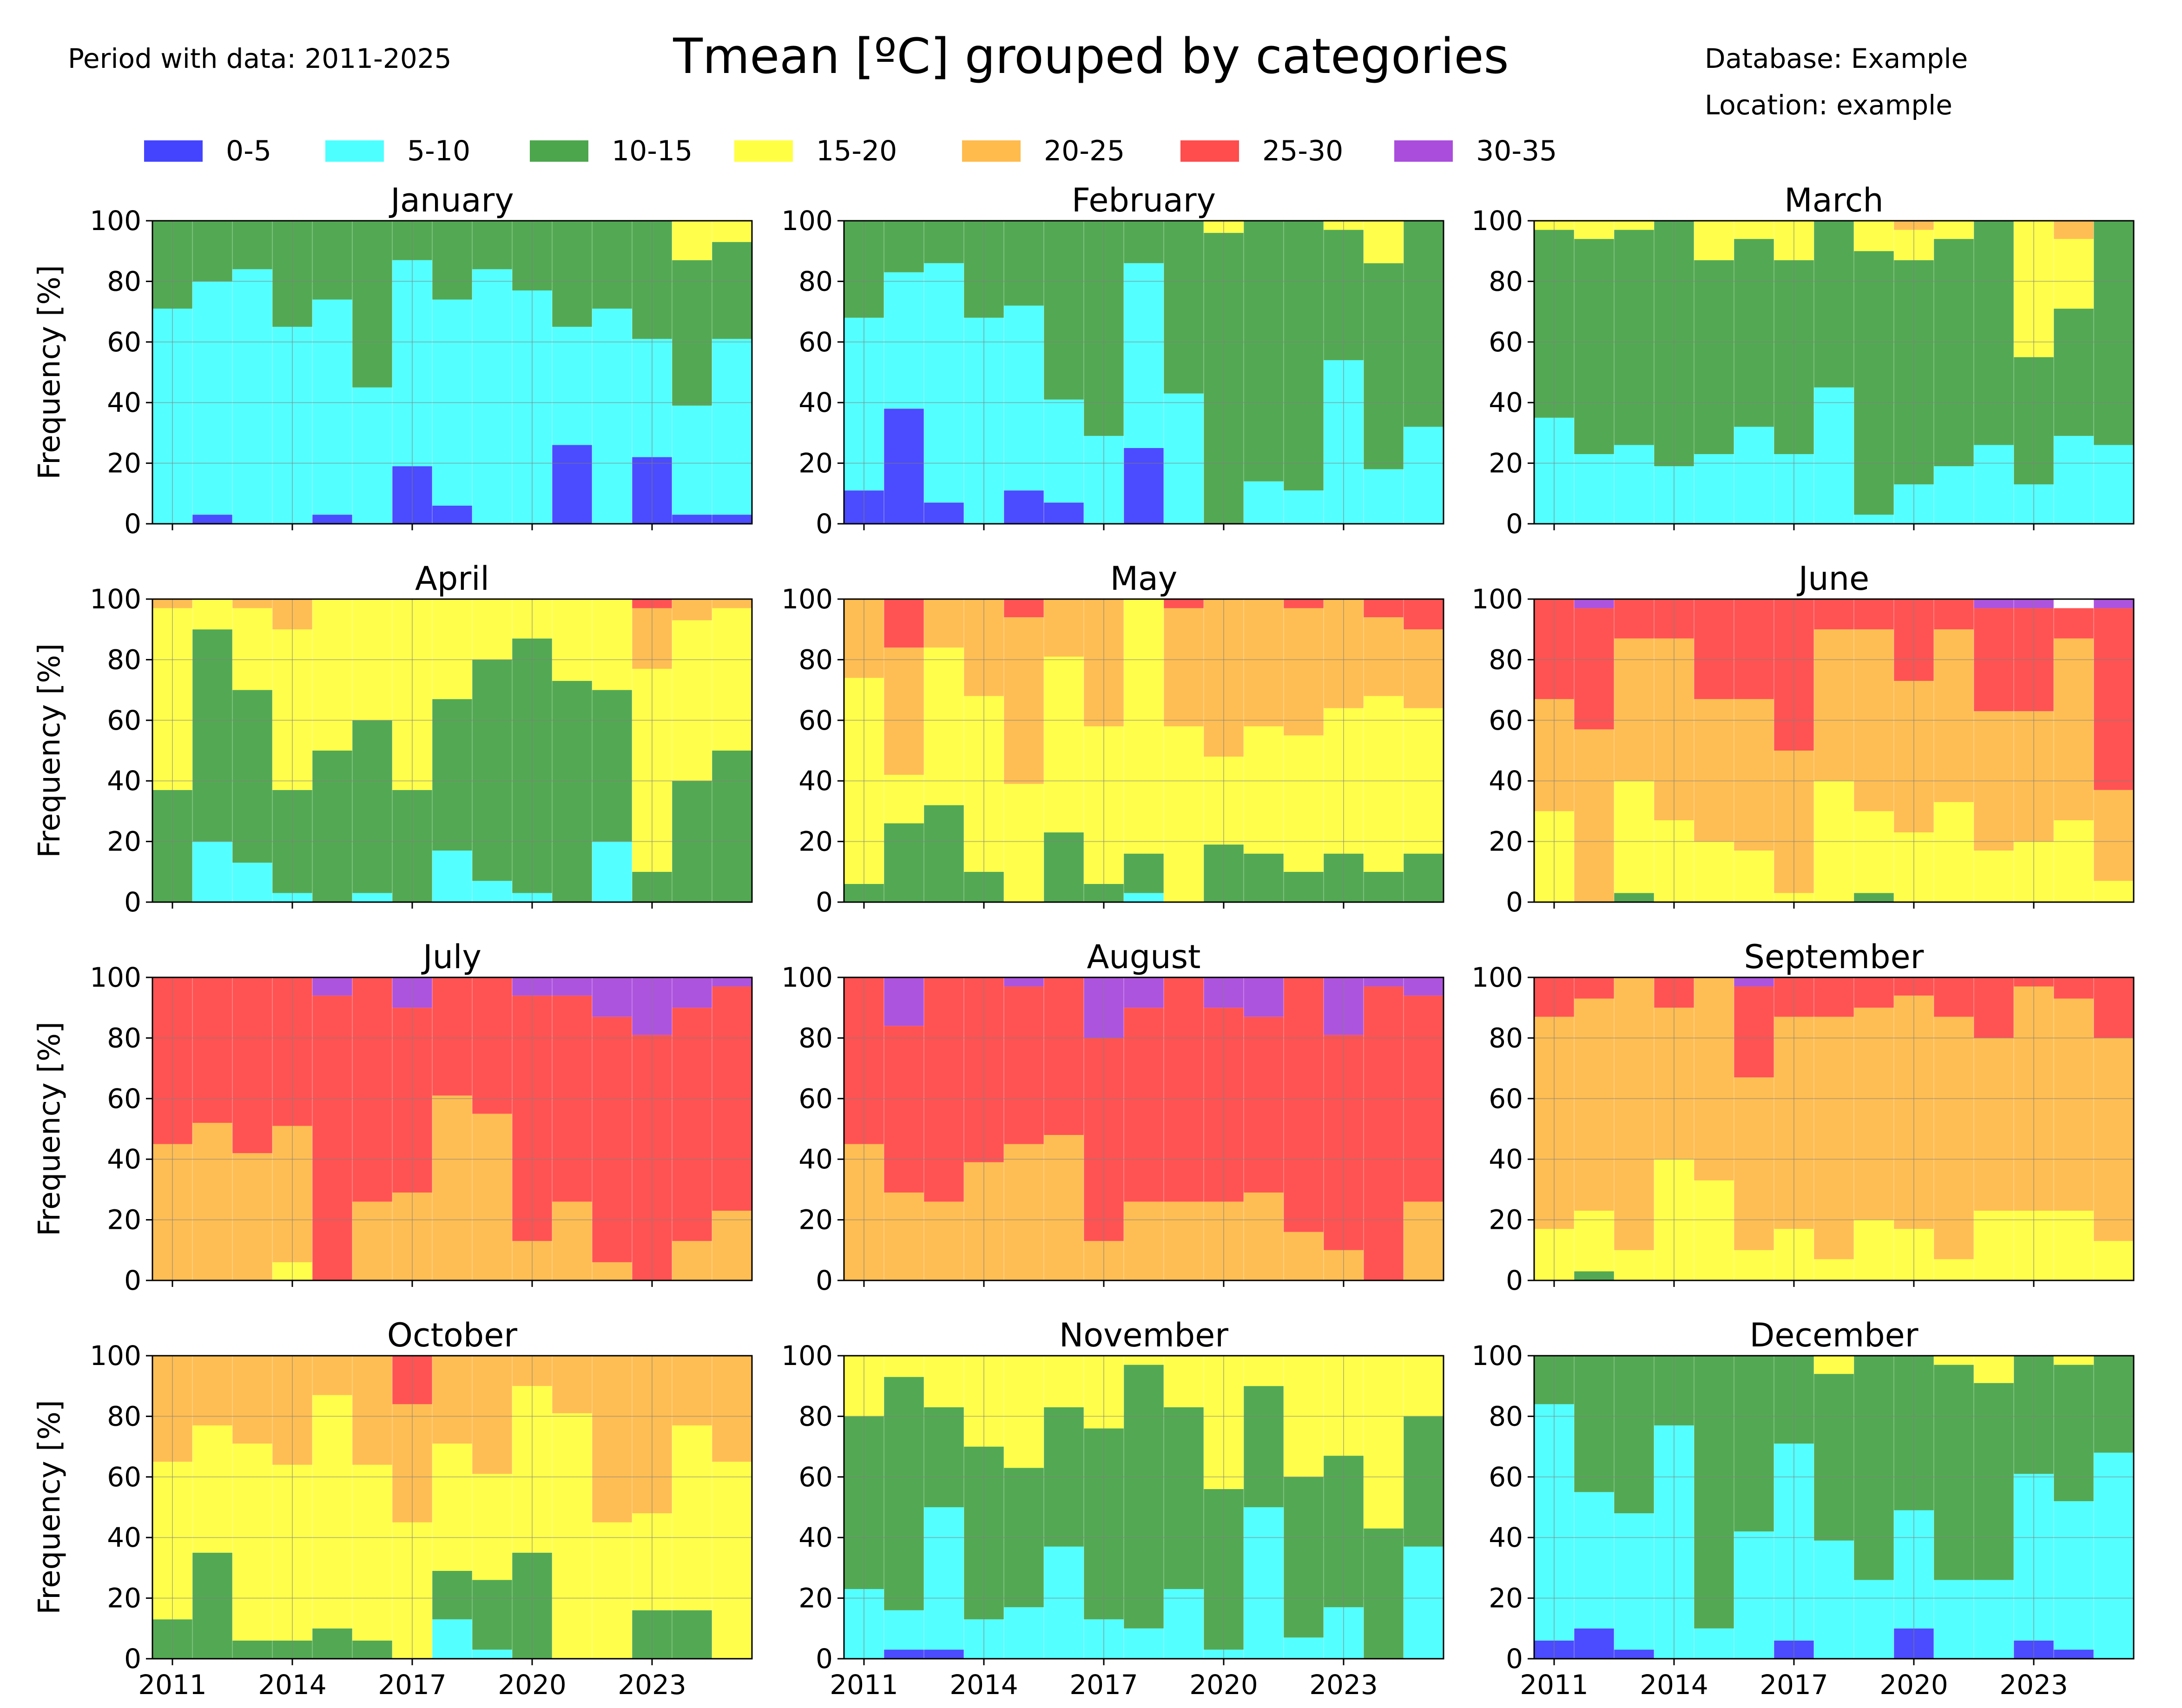  Describe the element at coordinates (1554, 1685) in the screenshot. I see `x-tick-label: 2011` at that location.